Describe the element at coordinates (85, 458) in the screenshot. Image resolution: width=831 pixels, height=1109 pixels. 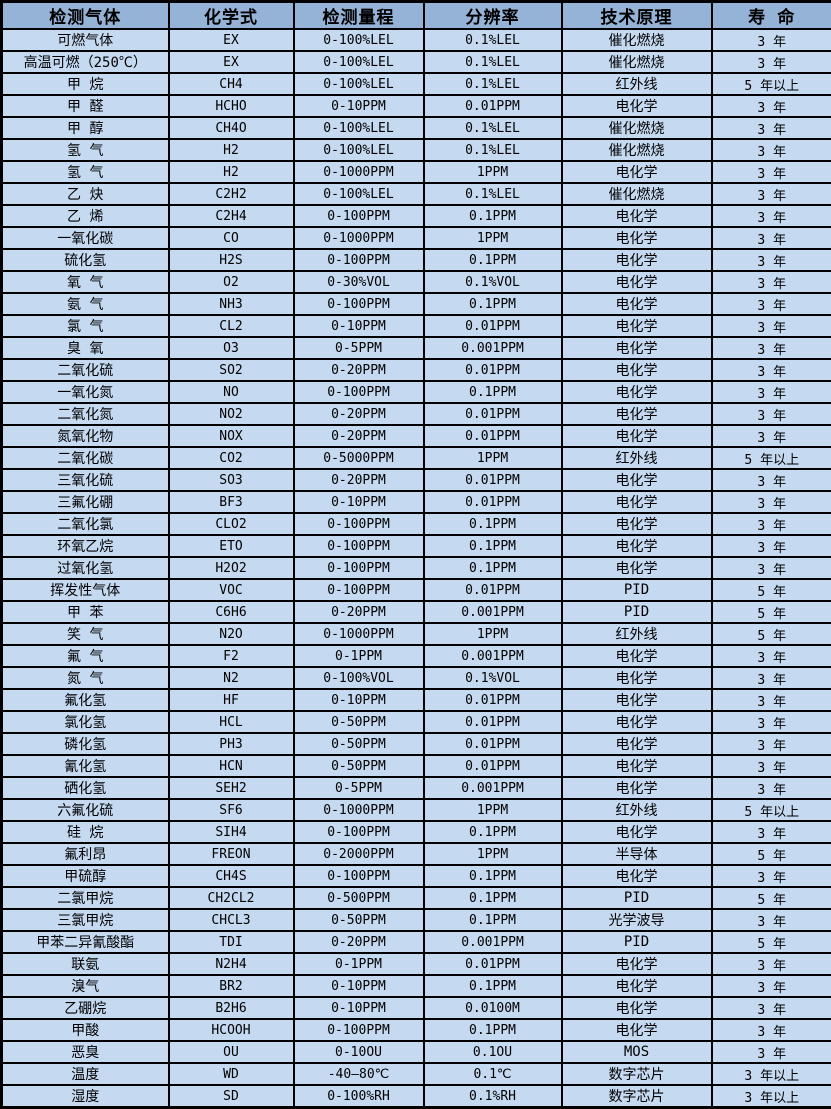
I see `cell-gas-name: 二氧化碳` at that location.